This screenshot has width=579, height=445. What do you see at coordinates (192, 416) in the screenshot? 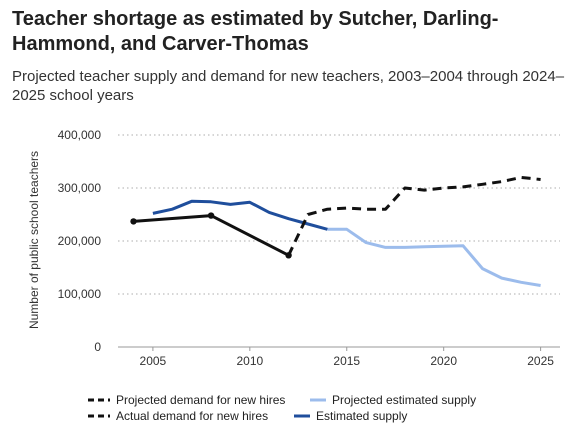
I see `legend-label: Actual demand for new hires` at bounding box center [192, 416].